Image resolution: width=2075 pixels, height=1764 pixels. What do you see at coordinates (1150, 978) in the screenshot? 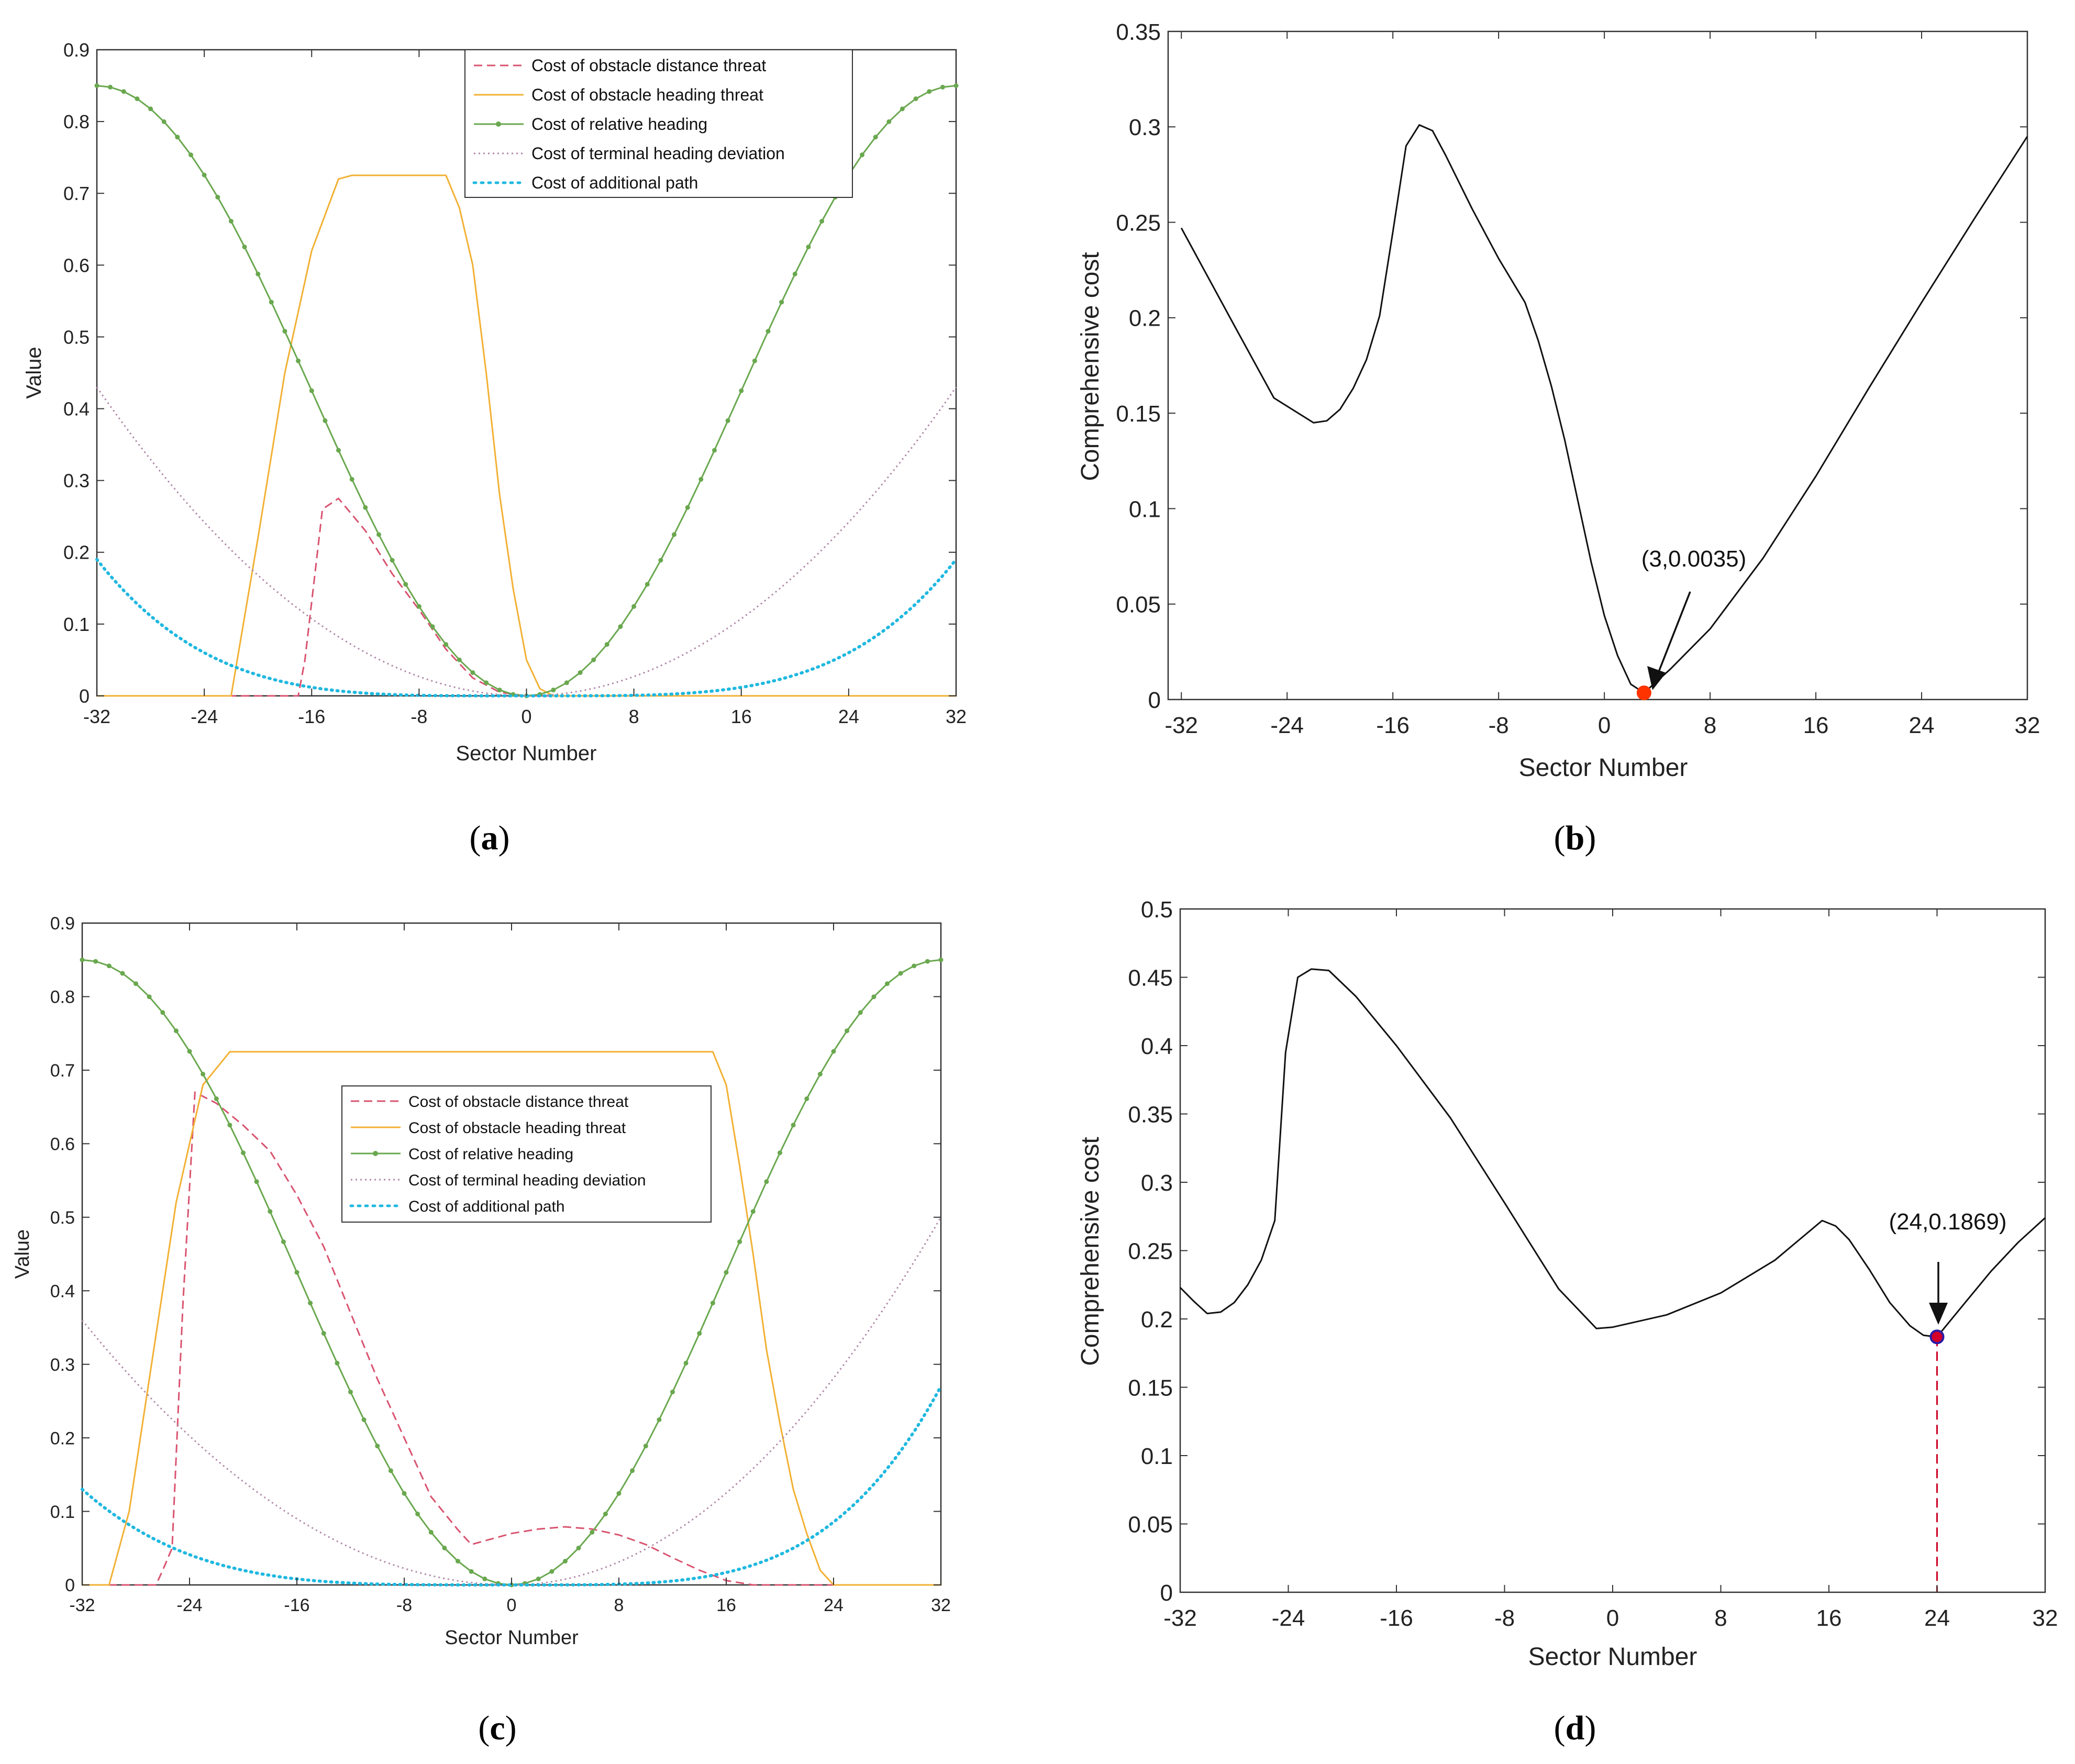
I see `chart-d-ytick-label-9: 0.45` at bounding box center [1150, 978].